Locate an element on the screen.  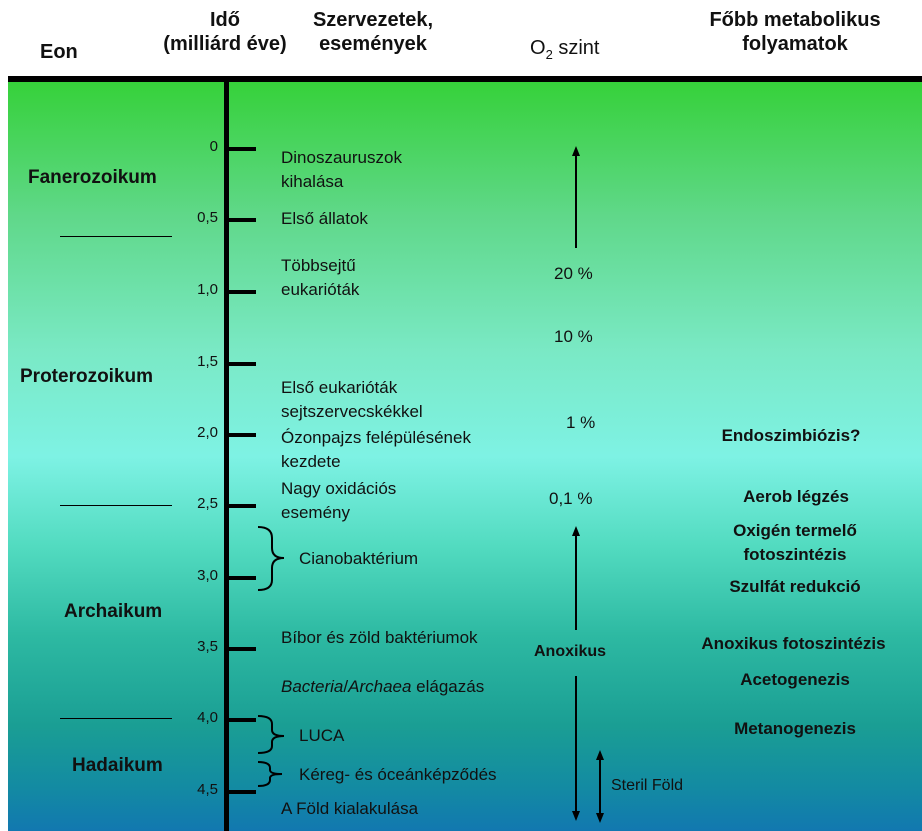
header-time: Idő (milliárd éve) is located at coordinates (225, 32).